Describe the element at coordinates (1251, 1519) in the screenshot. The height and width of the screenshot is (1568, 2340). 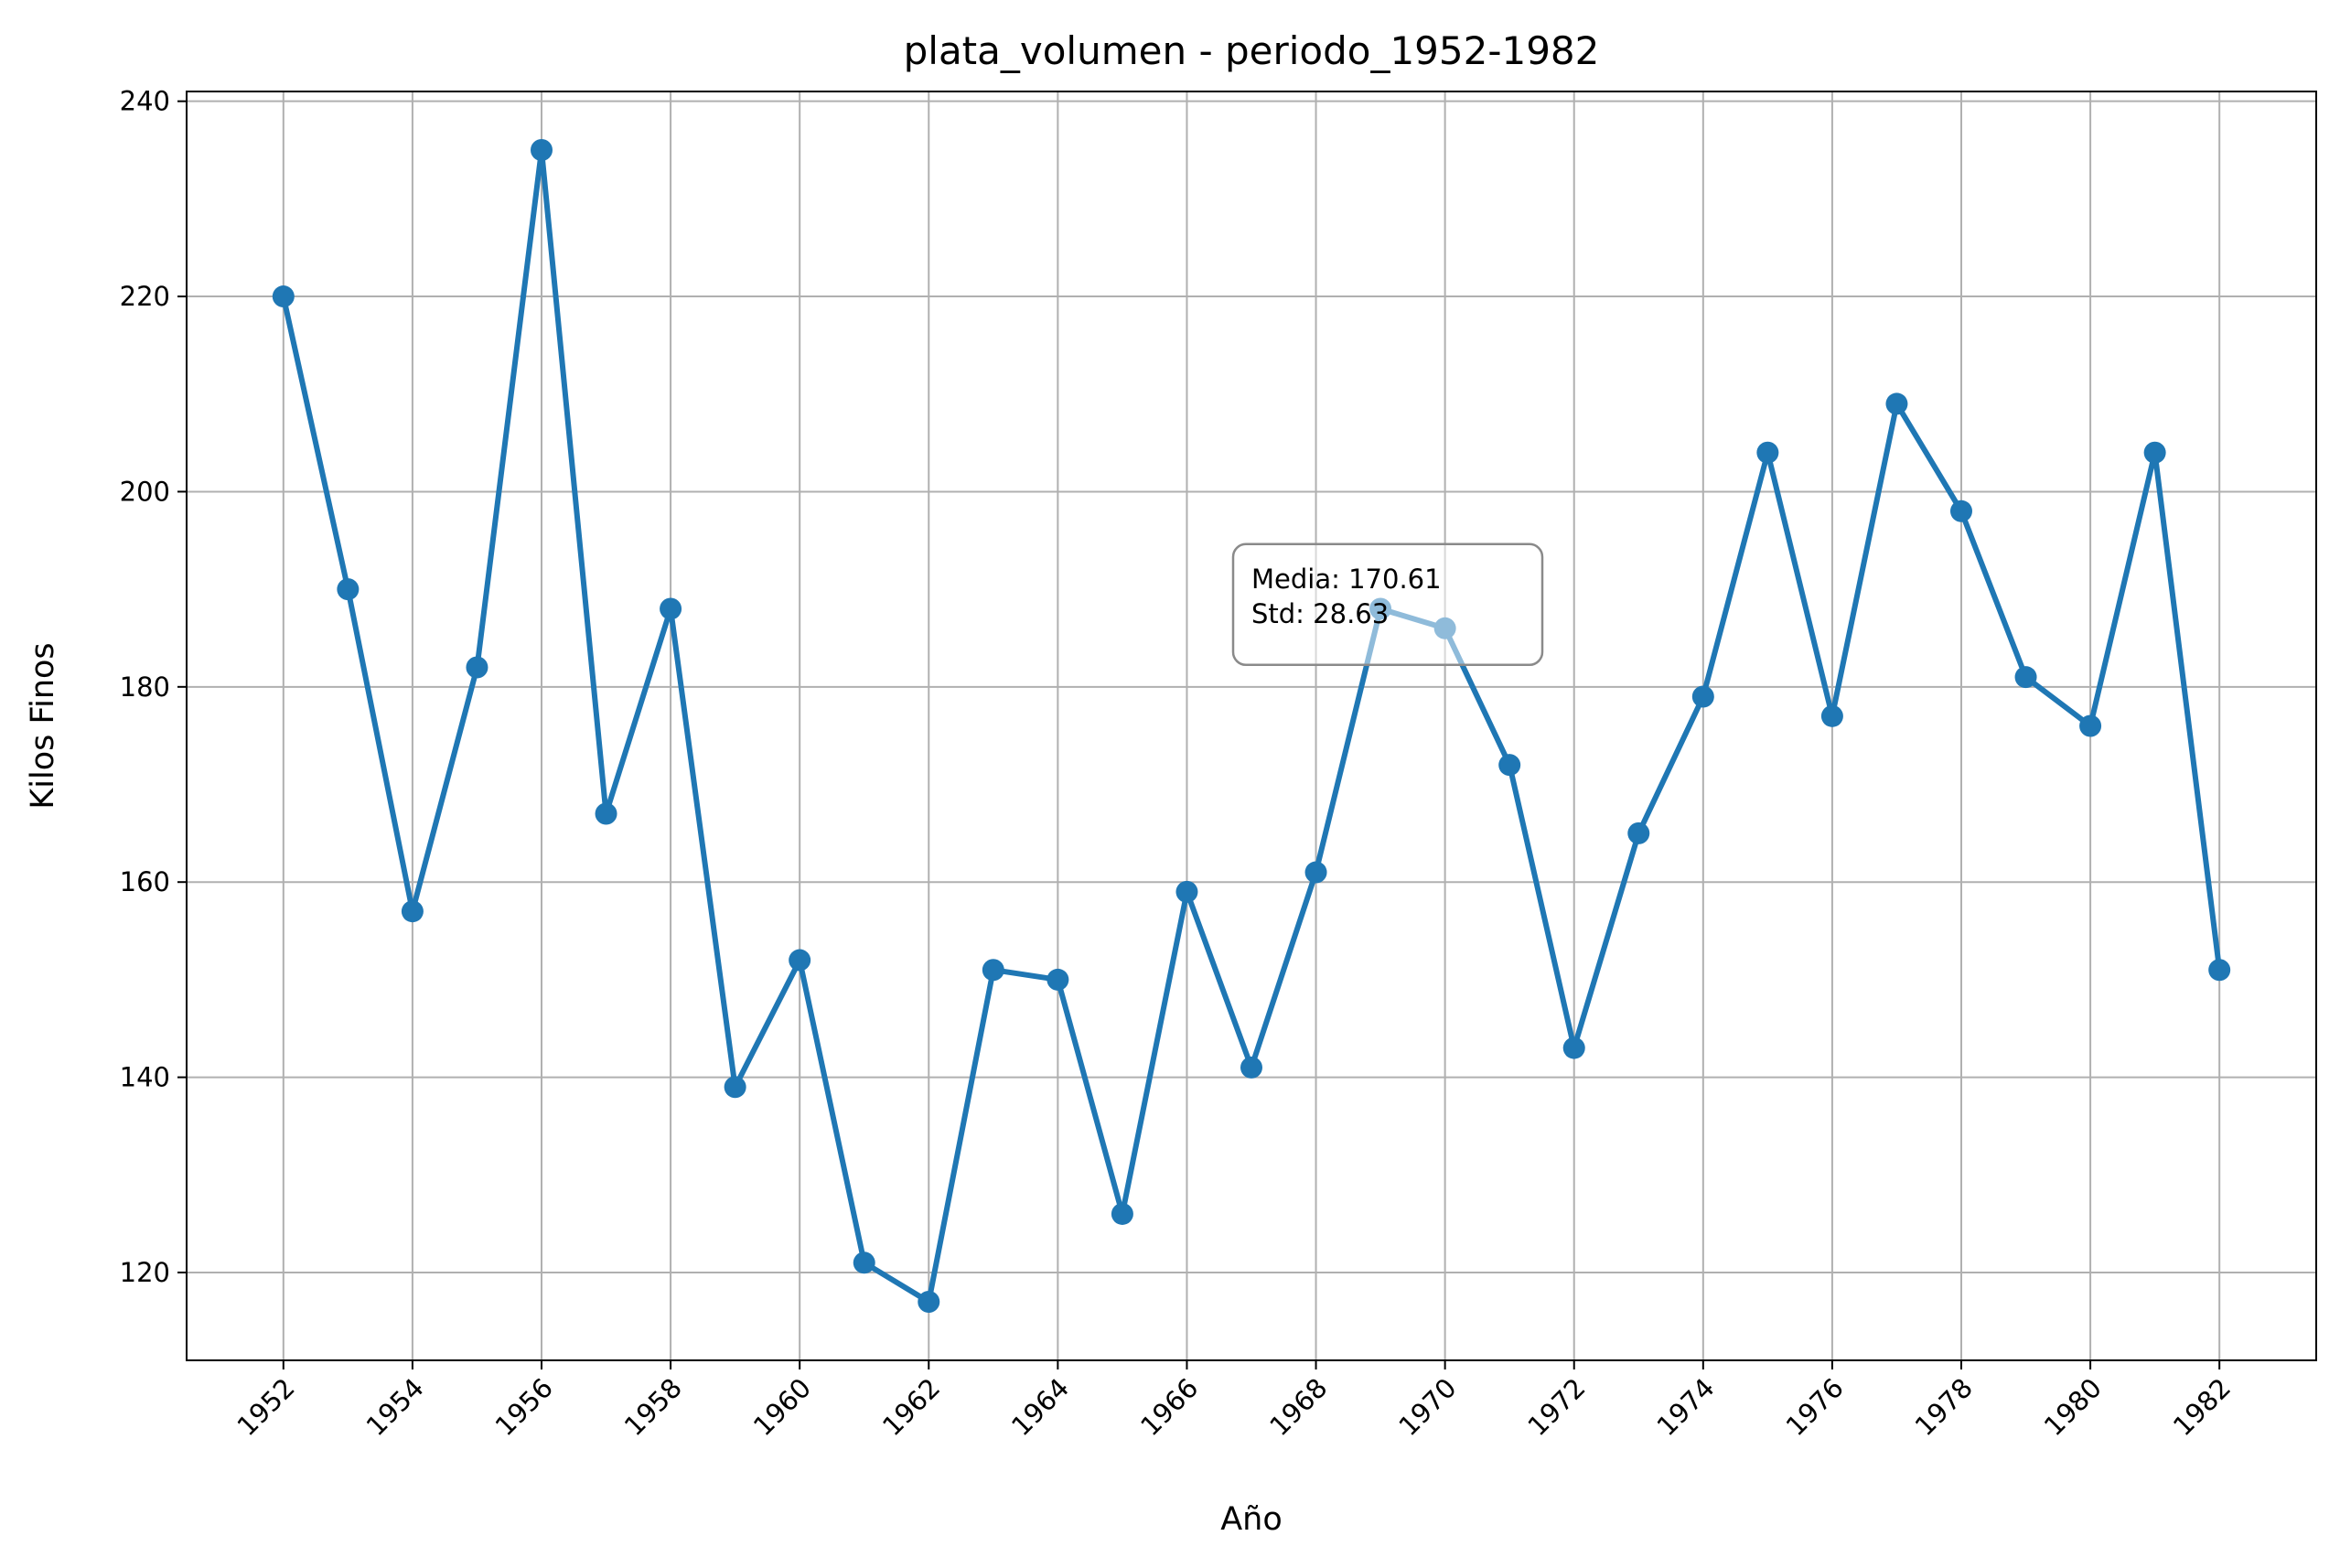
I see `x-axis-label: Año` at that location.